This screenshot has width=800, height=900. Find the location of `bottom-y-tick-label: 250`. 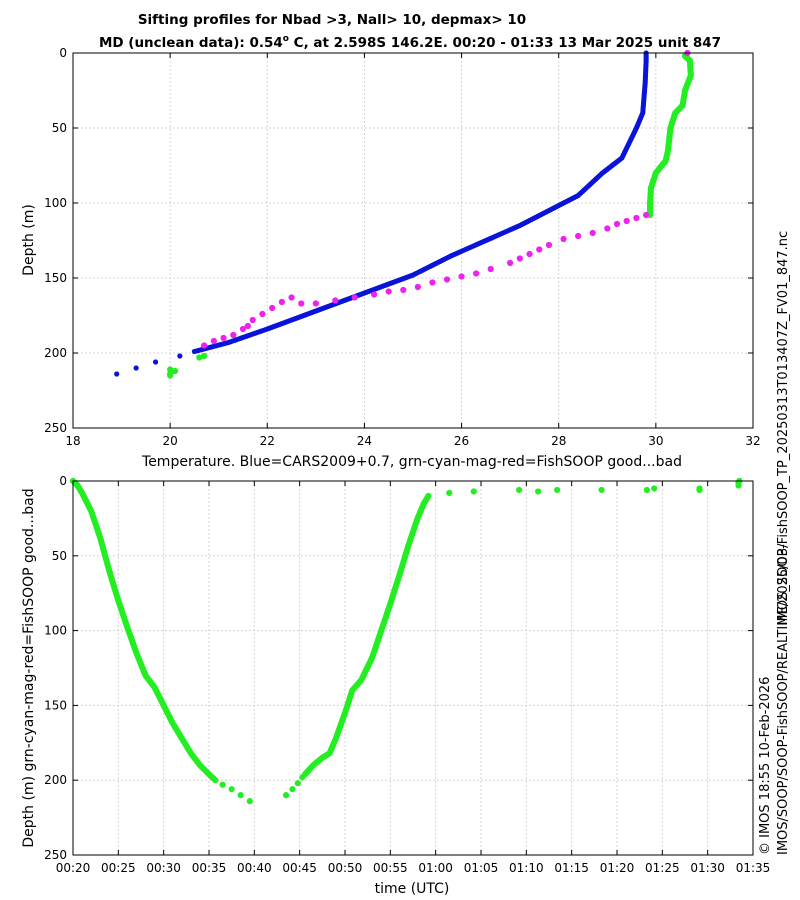

bottom-y-tick-label: 250 is located at coordinates (55, 855).